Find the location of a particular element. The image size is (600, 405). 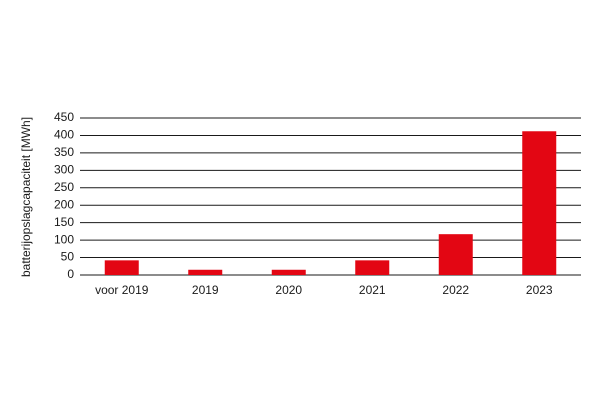

y-tick-label: 400 is located at coordinates (64, 135).